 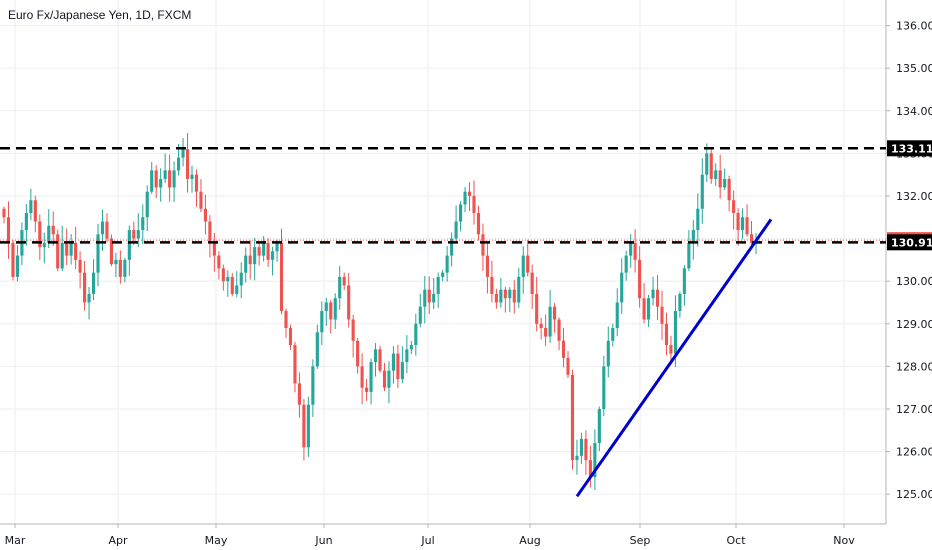 What do you see at coordinates (15, 540) in the screenshot?
I see `x-tick-label: Mar` at bounding box center [15, 540].